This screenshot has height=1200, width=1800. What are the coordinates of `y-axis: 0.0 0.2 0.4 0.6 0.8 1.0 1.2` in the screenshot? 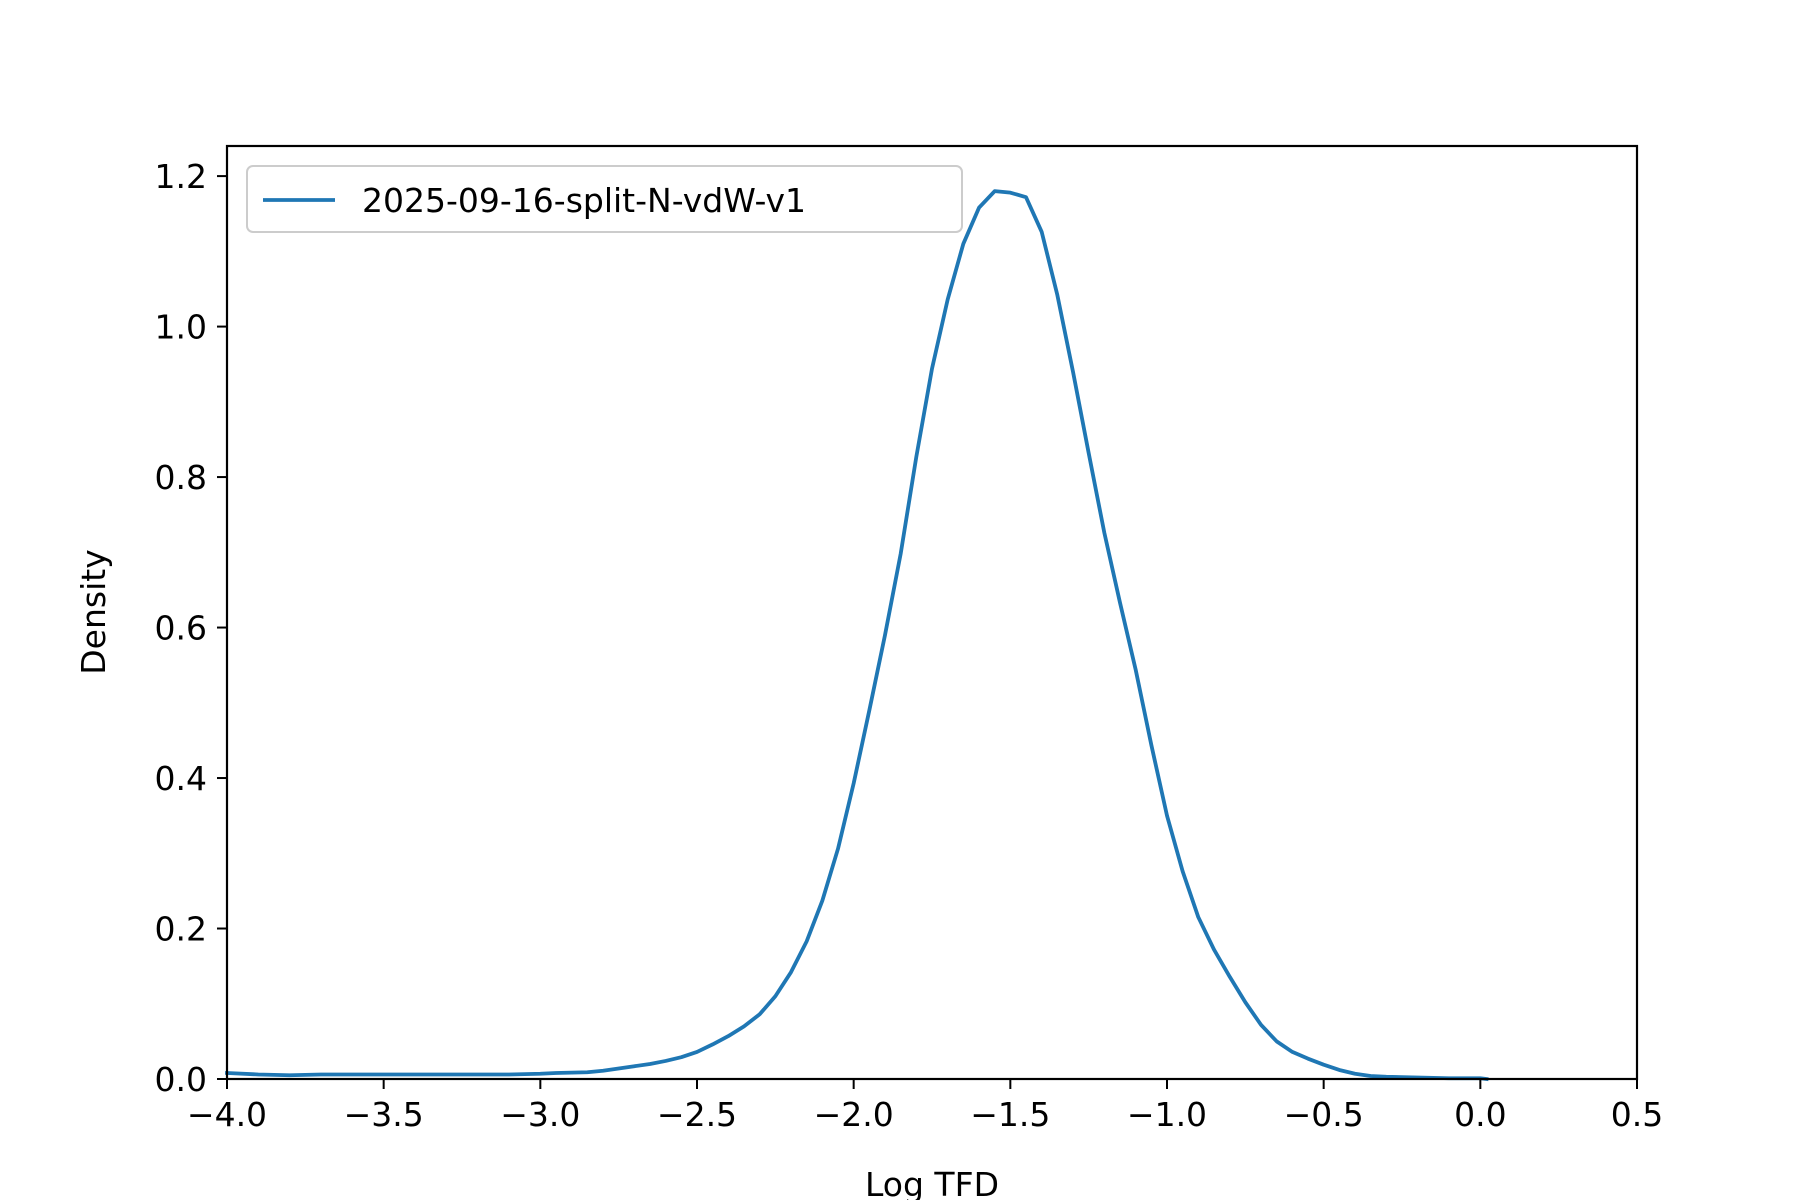 It's located at (191, 628).